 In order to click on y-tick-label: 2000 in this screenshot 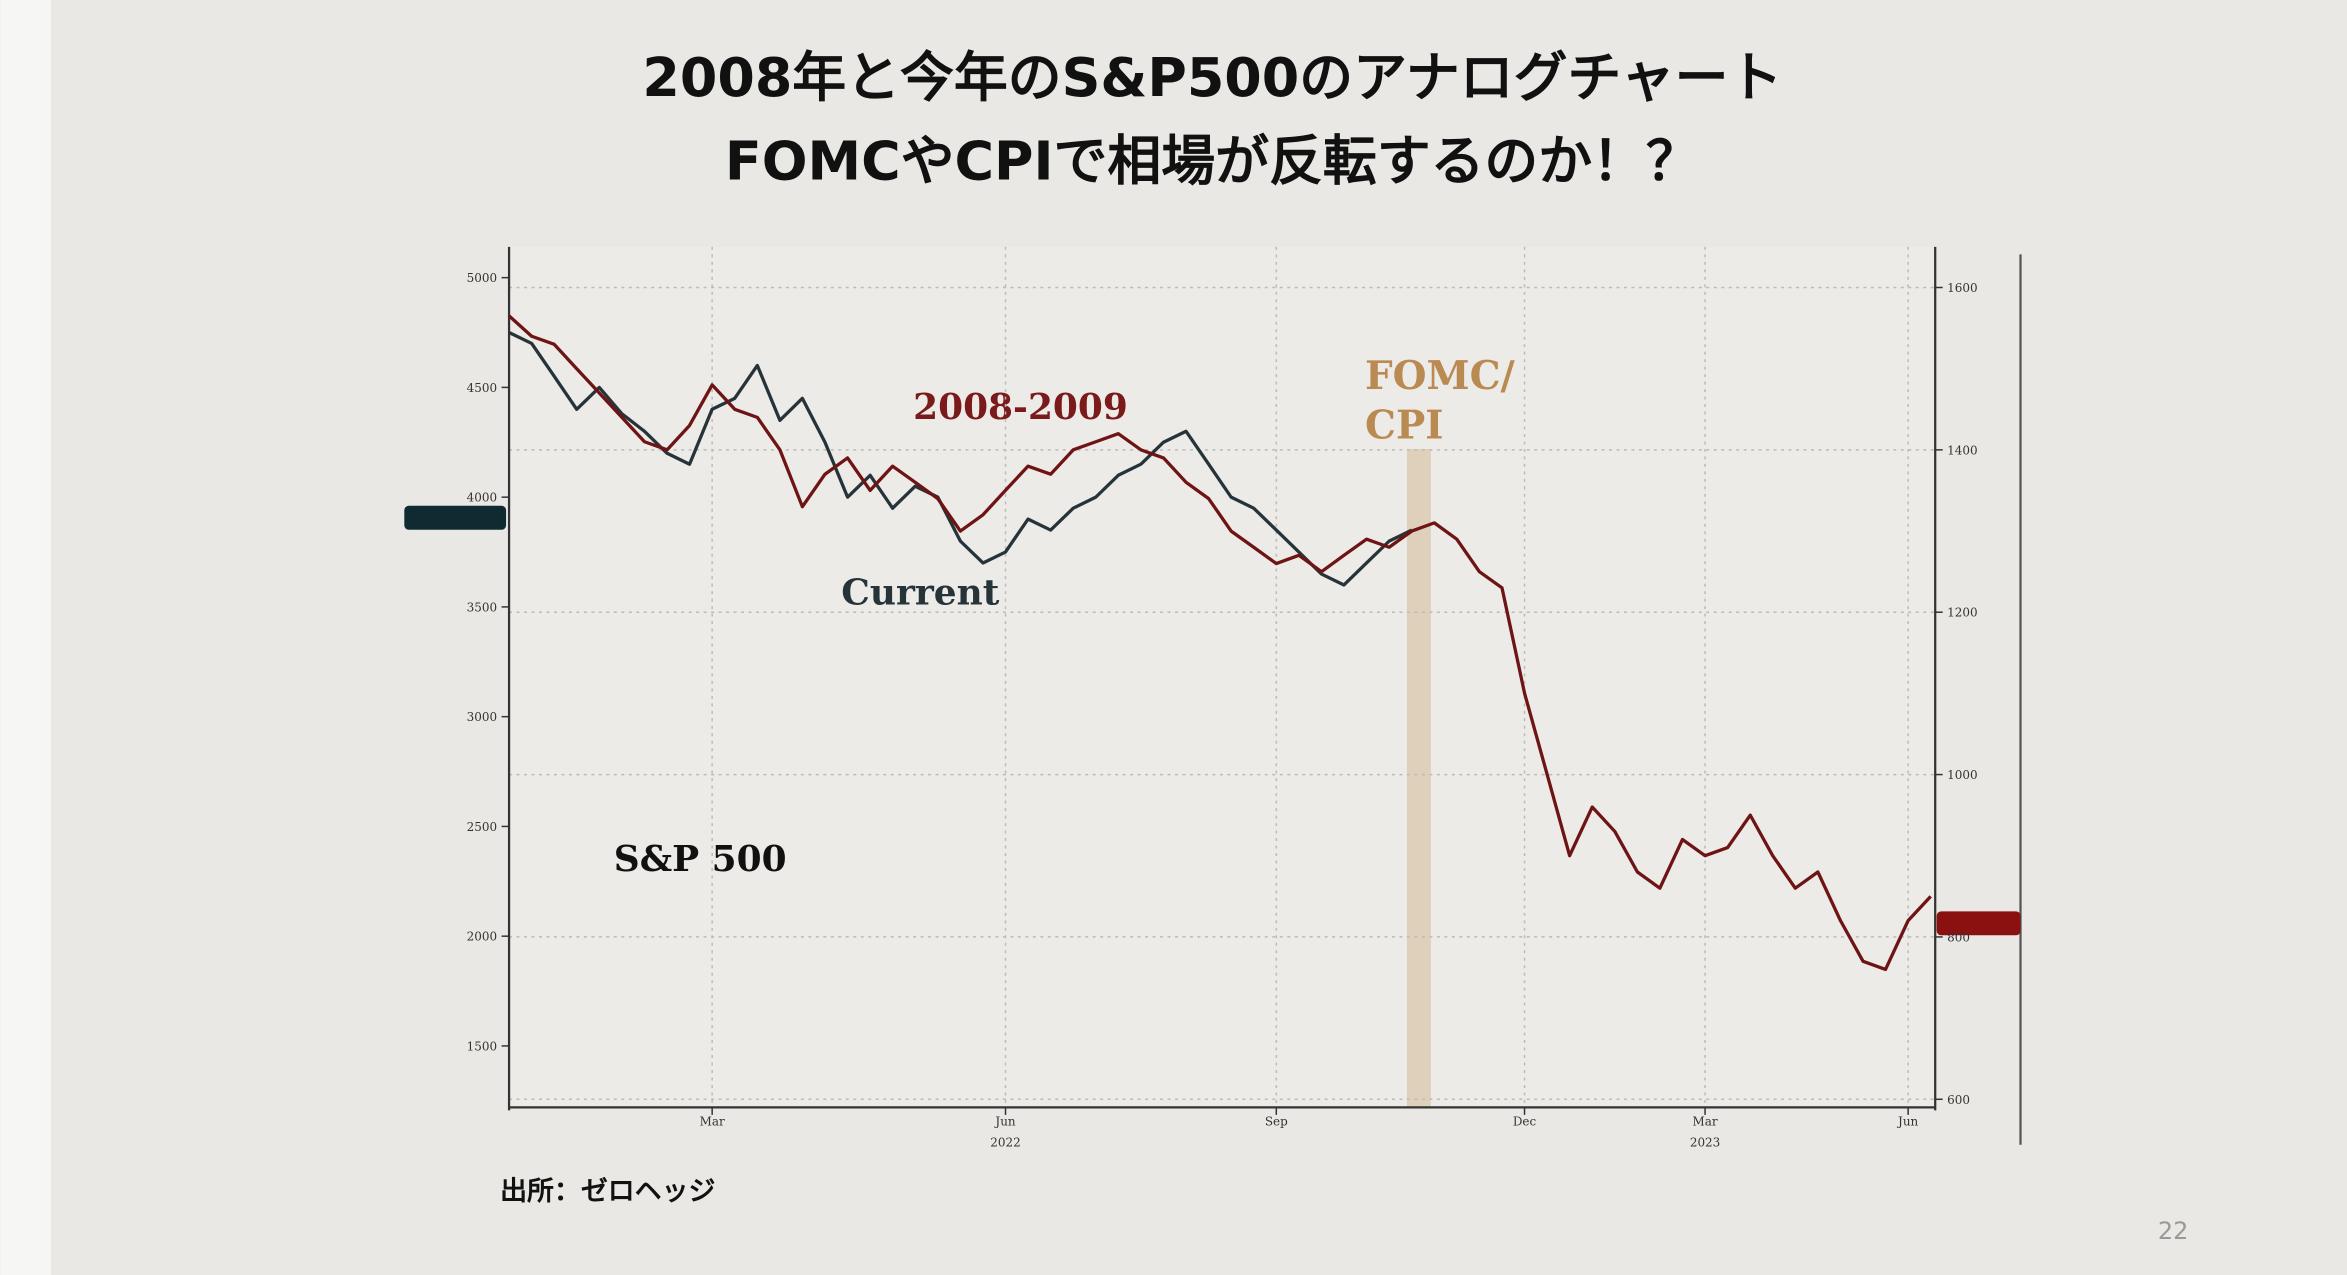, I will do `click(482, 937)`.